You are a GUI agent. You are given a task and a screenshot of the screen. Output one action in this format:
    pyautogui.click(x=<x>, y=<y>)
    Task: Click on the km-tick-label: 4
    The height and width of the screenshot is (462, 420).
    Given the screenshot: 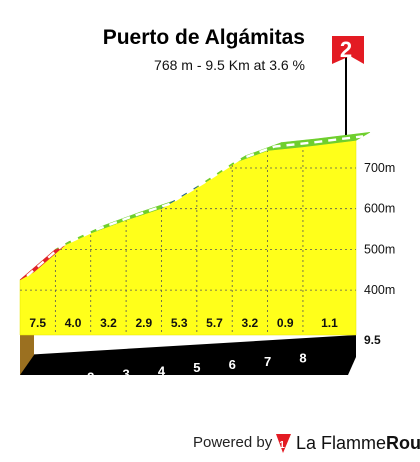 What is the action you would take?
    pyautogui.click(x=162, y=370)
    